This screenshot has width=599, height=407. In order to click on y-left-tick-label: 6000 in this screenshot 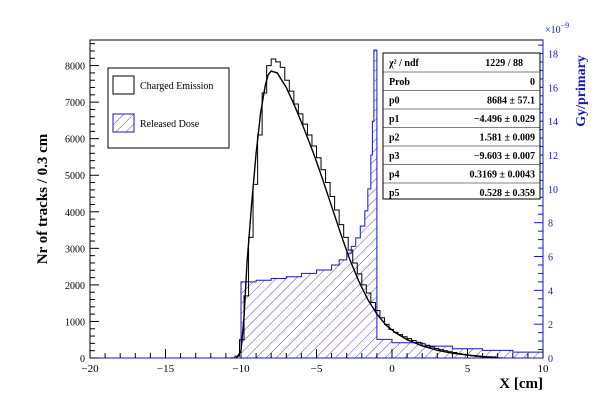, I will do `click(75, 140)`.